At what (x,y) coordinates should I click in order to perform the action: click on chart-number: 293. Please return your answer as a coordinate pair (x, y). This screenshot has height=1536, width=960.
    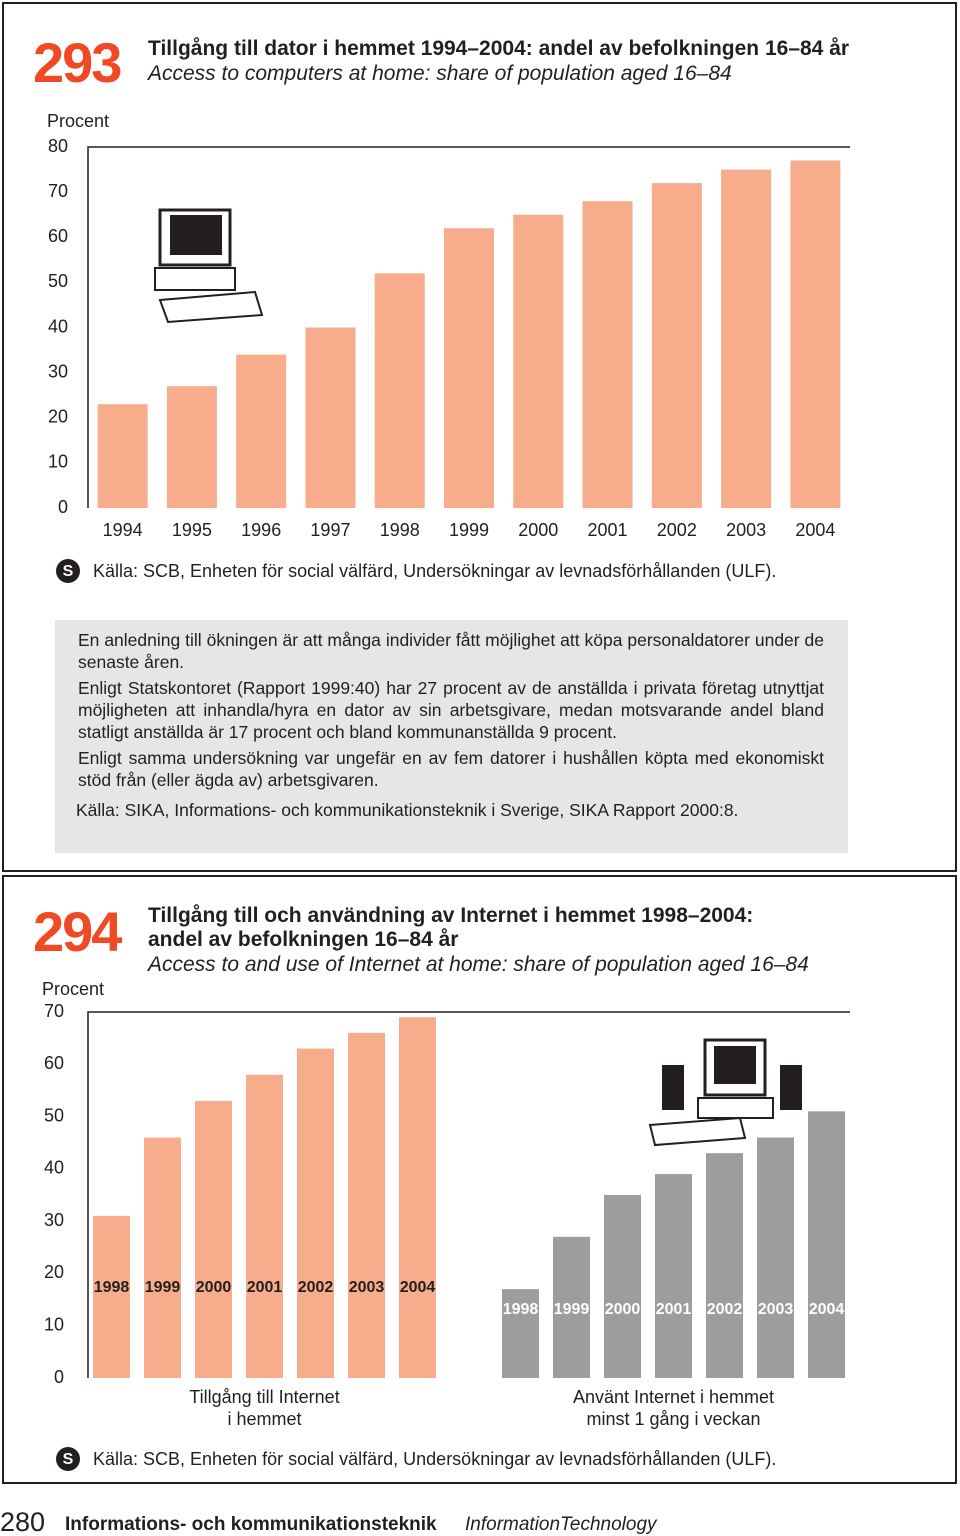
    Looking at the image, I should click on (77, 62).